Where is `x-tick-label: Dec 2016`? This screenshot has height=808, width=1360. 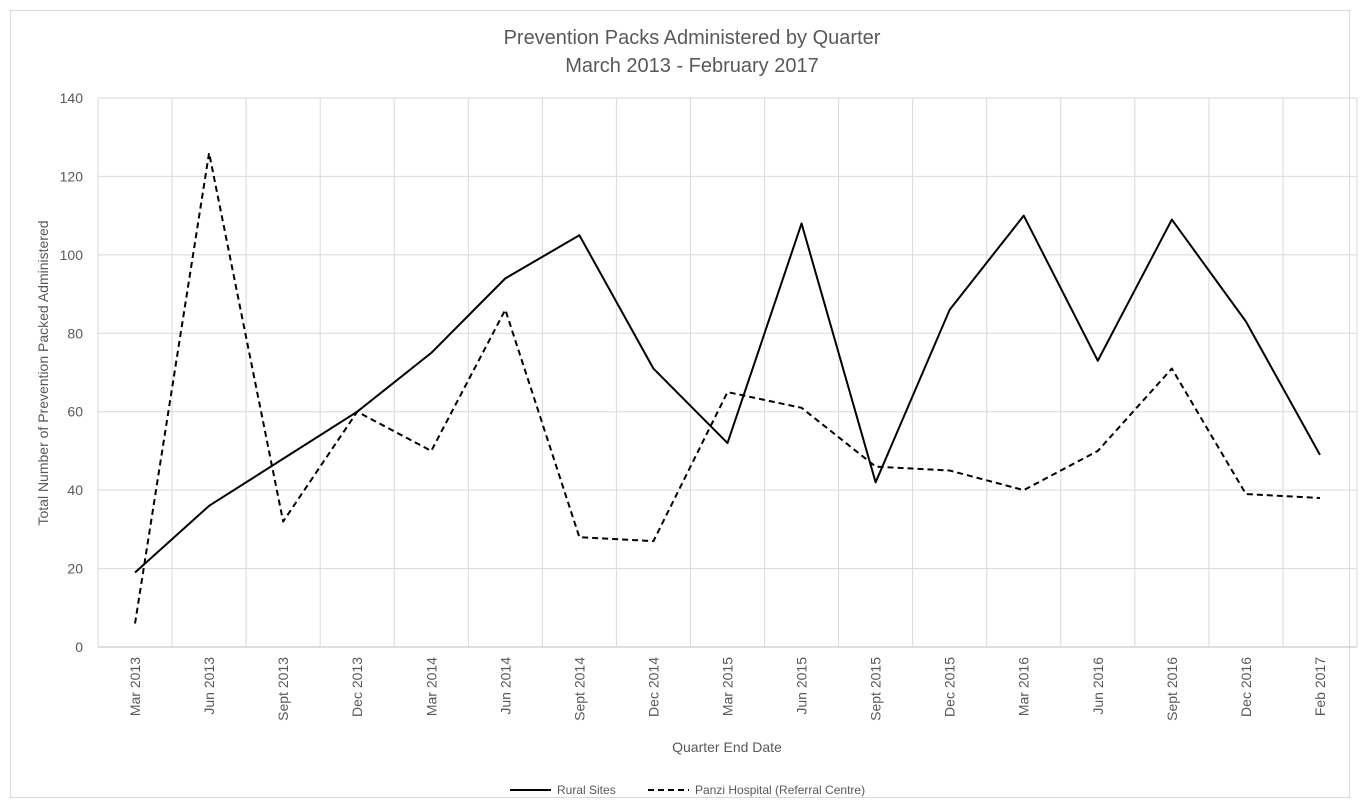 x-tick-label: Dec 2016 is located at coordinates (1246, 687).